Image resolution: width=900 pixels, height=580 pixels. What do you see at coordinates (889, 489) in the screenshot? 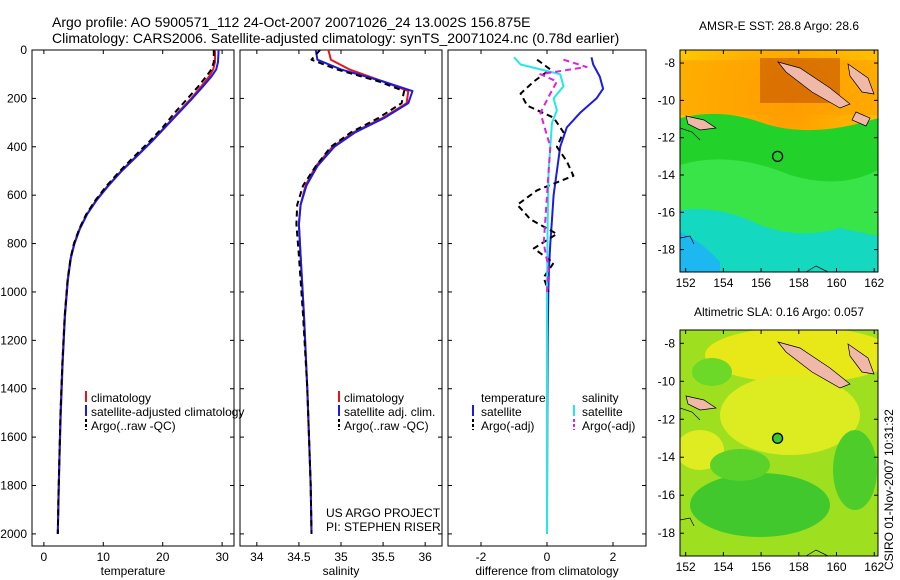
I see `timestamp-label: CSIRO 01-Nov-2007 10:31:32` at bounding box center [889, 489].